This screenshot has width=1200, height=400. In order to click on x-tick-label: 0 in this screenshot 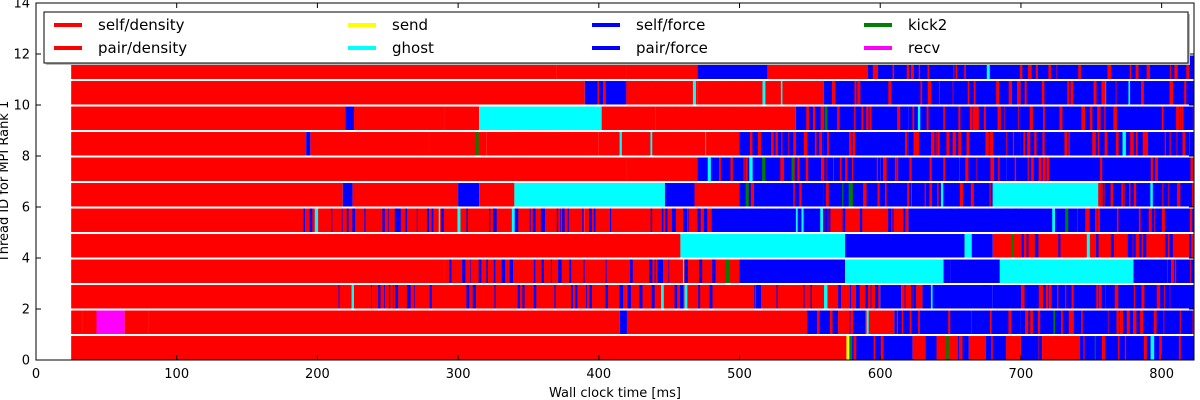, I will do `click(36, 374)`.